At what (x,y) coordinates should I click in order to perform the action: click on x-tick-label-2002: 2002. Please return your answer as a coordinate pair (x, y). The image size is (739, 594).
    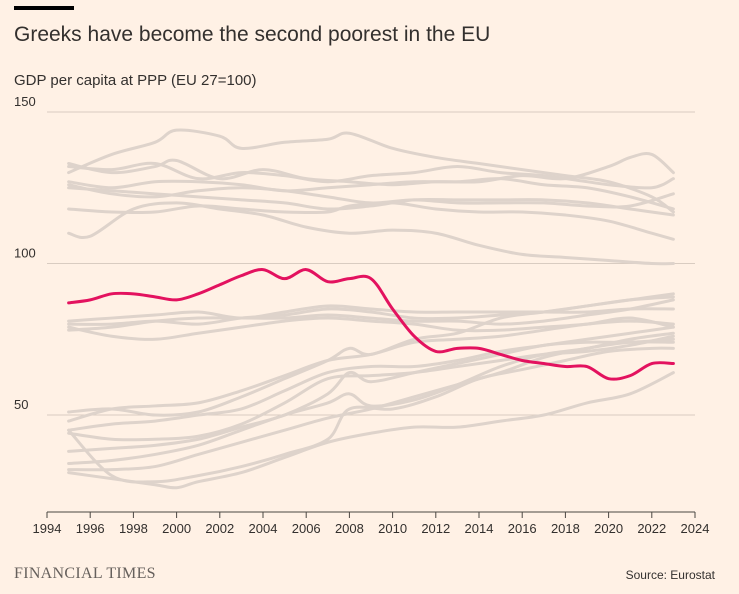
    Looking at the image, I should click on (219, 528).